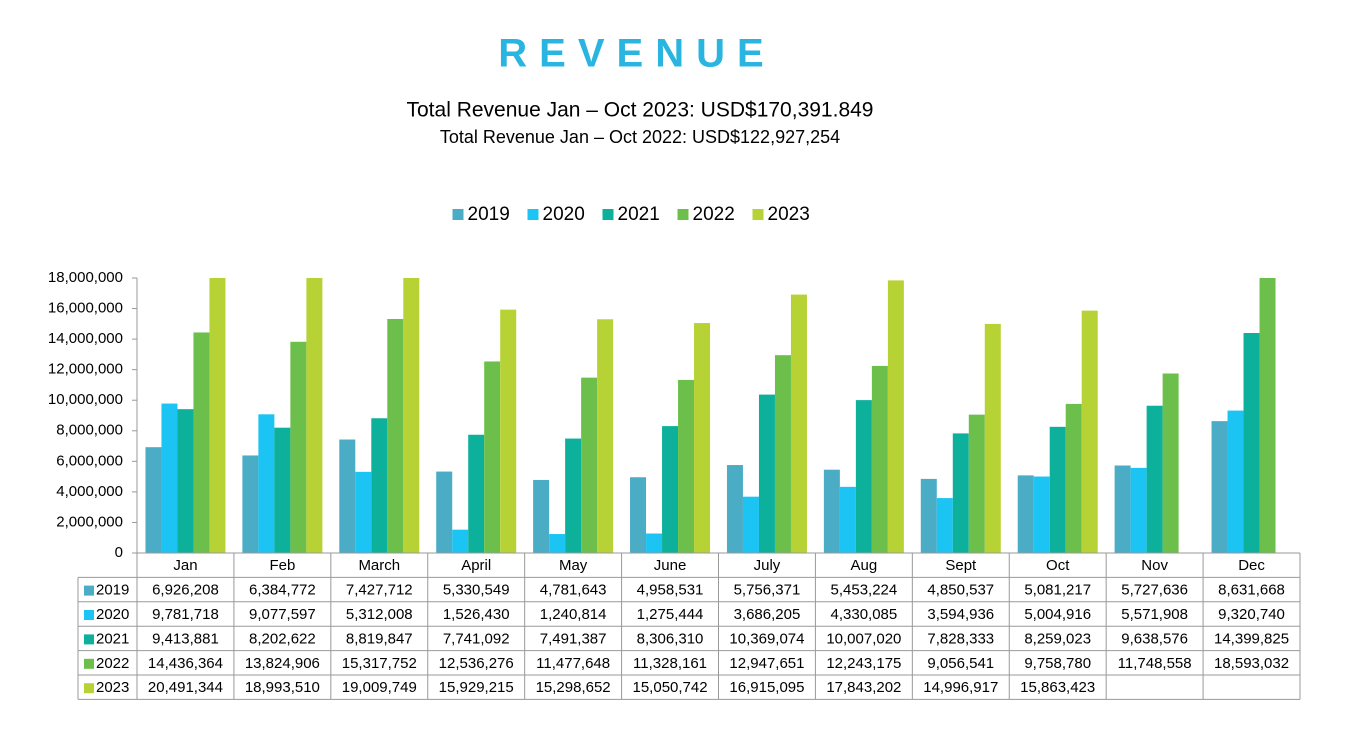 This screenshot has height=750, width=1366. What do you see at coordinates (1058, 565) in the screenshot?
I see `x-tick-label: Oct` at bounding box center [1058, 565].